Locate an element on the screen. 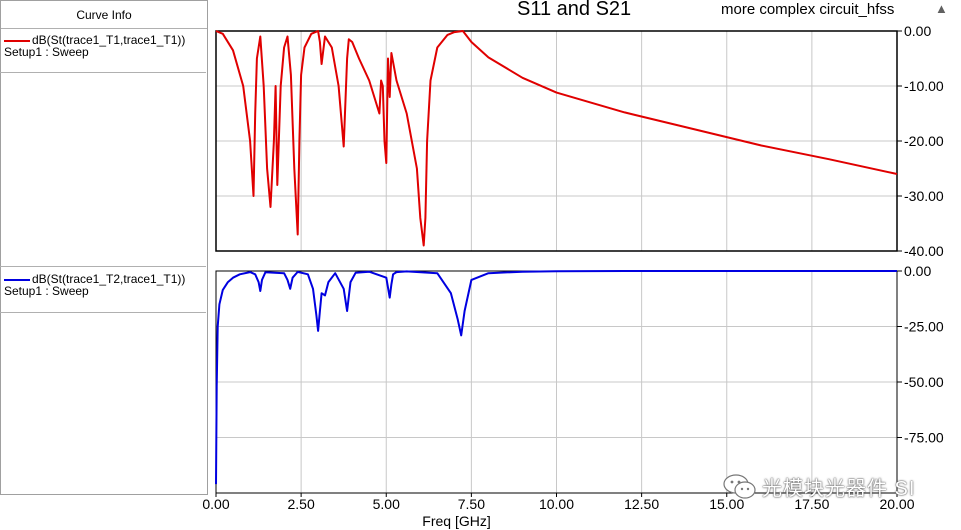 Image resolution: width=961 pixels, height=530 pixels. legend-swatch-s21 is located at coordinates (17, 279).